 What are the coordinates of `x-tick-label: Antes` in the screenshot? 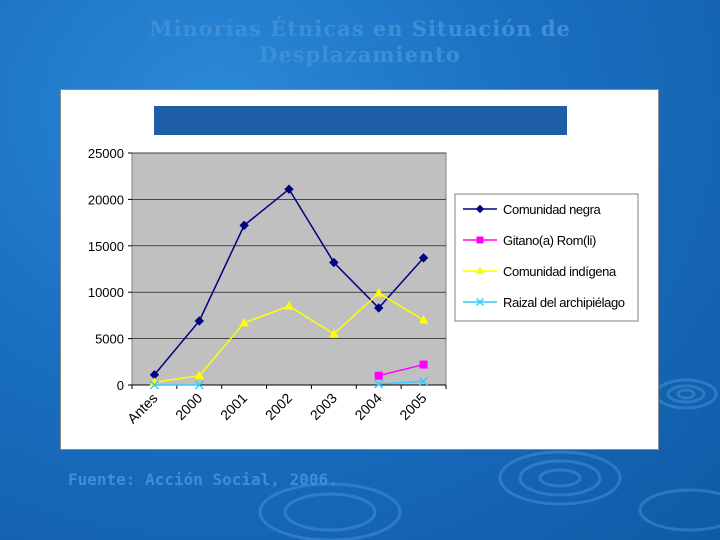 It's located at (142, 408).